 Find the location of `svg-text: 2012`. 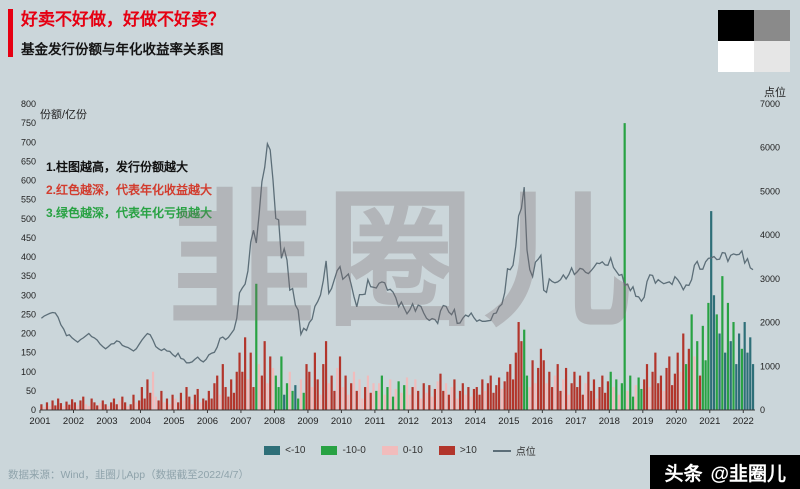

svg-text: 2012 is located at coordinates (408, 421).